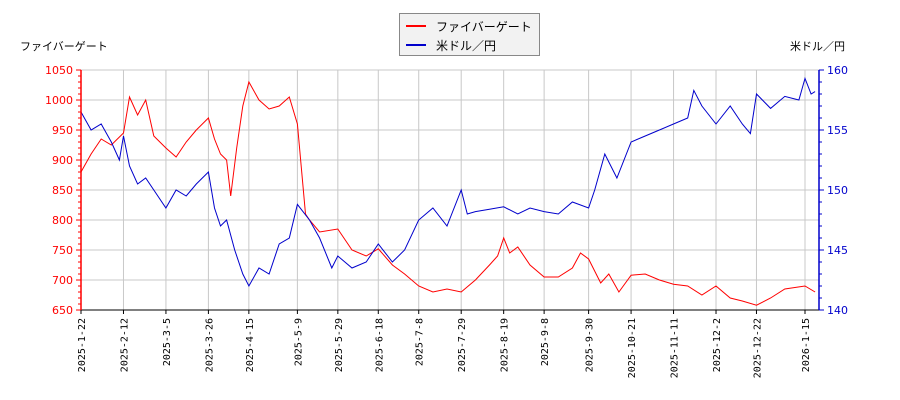 Image resolution: width=900 pixels, height=400 pixels. I want to click on svg-text: 2025-8-19, so click(505, 345).